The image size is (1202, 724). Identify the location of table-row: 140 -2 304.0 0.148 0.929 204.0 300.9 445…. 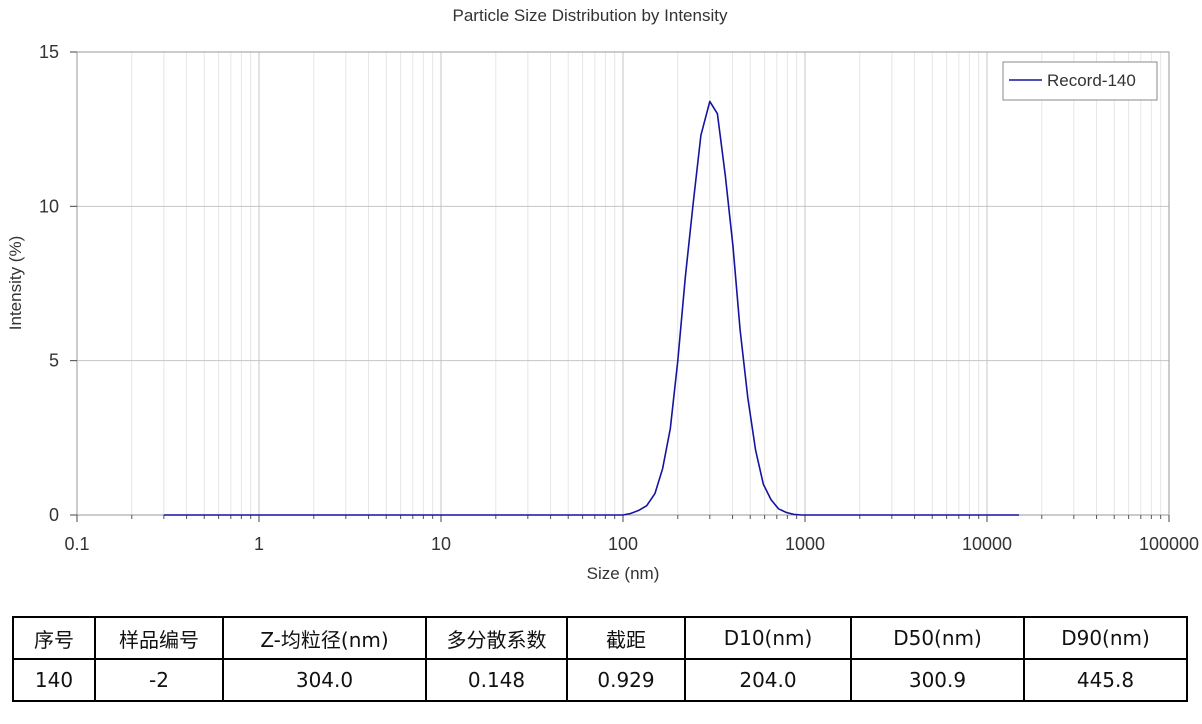
(600, 680).